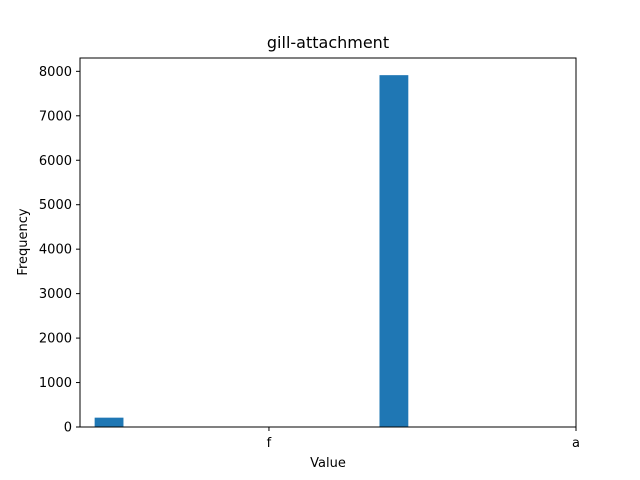  What do you see at coordinates (55, 205) in the screenshot?
I see `y-tick-label-5: 5000` at bounding box center [55, 205].